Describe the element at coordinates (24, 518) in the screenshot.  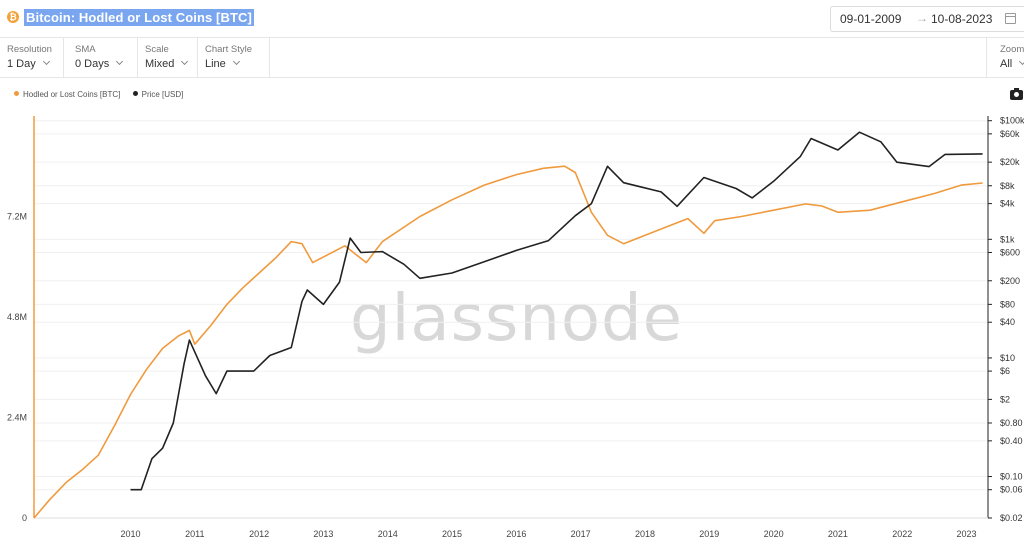
I see `y-left-tick-label: 0` at that location.